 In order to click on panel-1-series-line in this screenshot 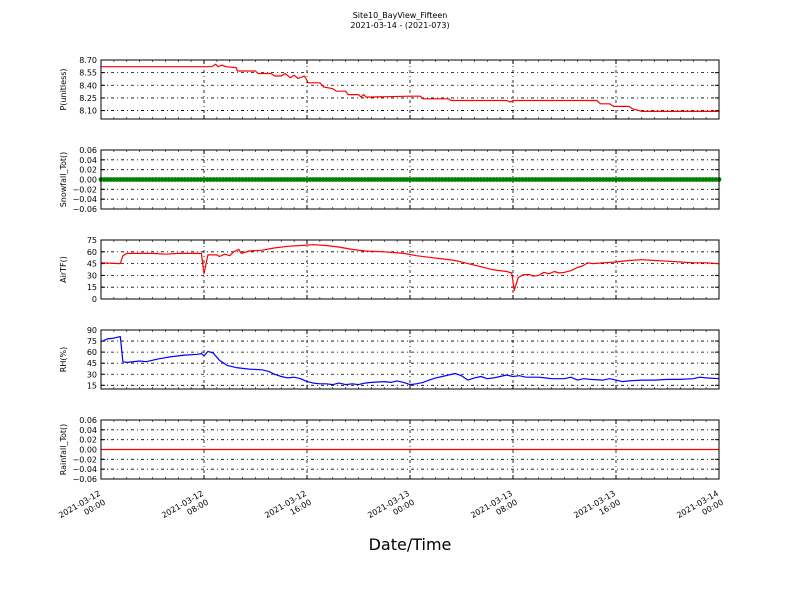, I will do `click(410, 87)`.